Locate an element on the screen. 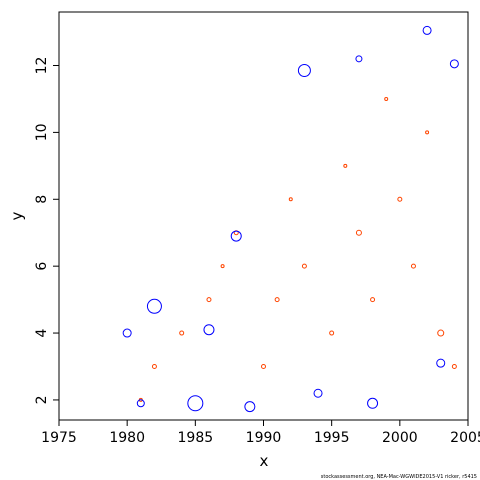 The height and width of the screenshot is (480, 480). y-tick-label: 10 is located at coordinates (42, 132).